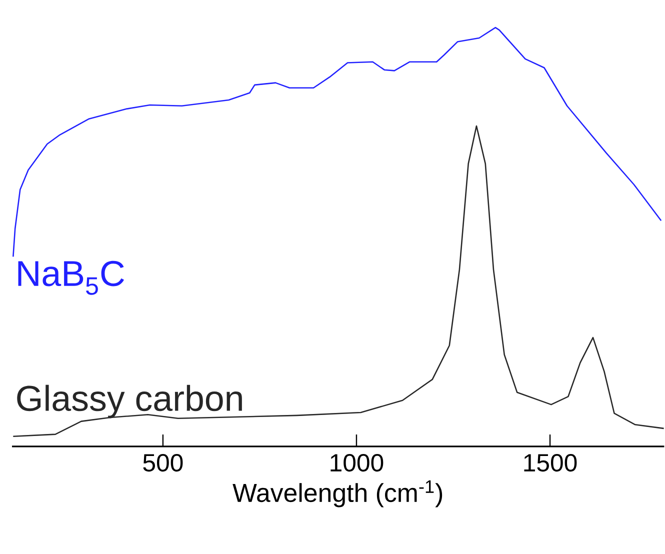 The width and height of the screenshot is (665, 554). What do you see at coordinates (357, 463) in the screenshot?
I see `x-tick-label: 1000` at bounding box center [357, 463].